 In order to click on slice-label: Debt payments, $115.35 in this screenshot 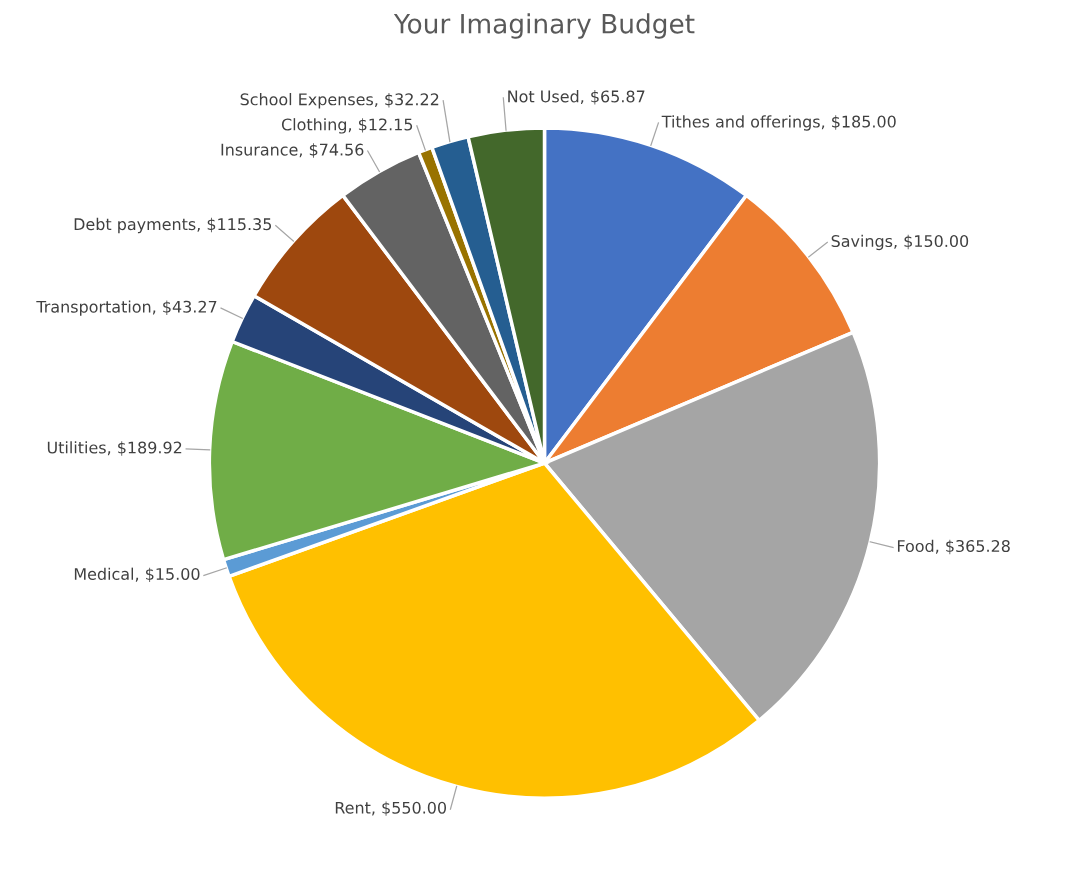, I will do `click(173, 225)`.